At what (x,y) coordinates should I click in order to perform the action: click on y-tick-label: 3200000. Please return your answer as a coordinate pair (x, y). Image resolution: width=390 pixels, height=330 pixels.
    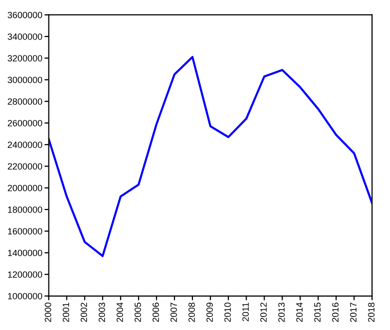
    Looking at the image, I should click on (25, 58).